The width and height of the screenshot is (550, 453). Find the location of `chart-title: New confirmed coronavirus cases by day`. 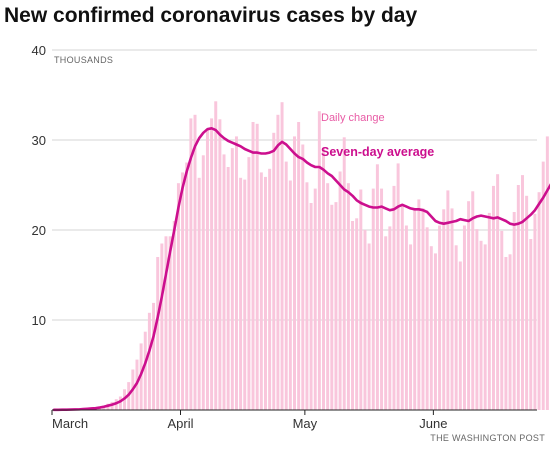

chart-title: New confirmed coronavirus cases by day is located at coordinates (211, 15).